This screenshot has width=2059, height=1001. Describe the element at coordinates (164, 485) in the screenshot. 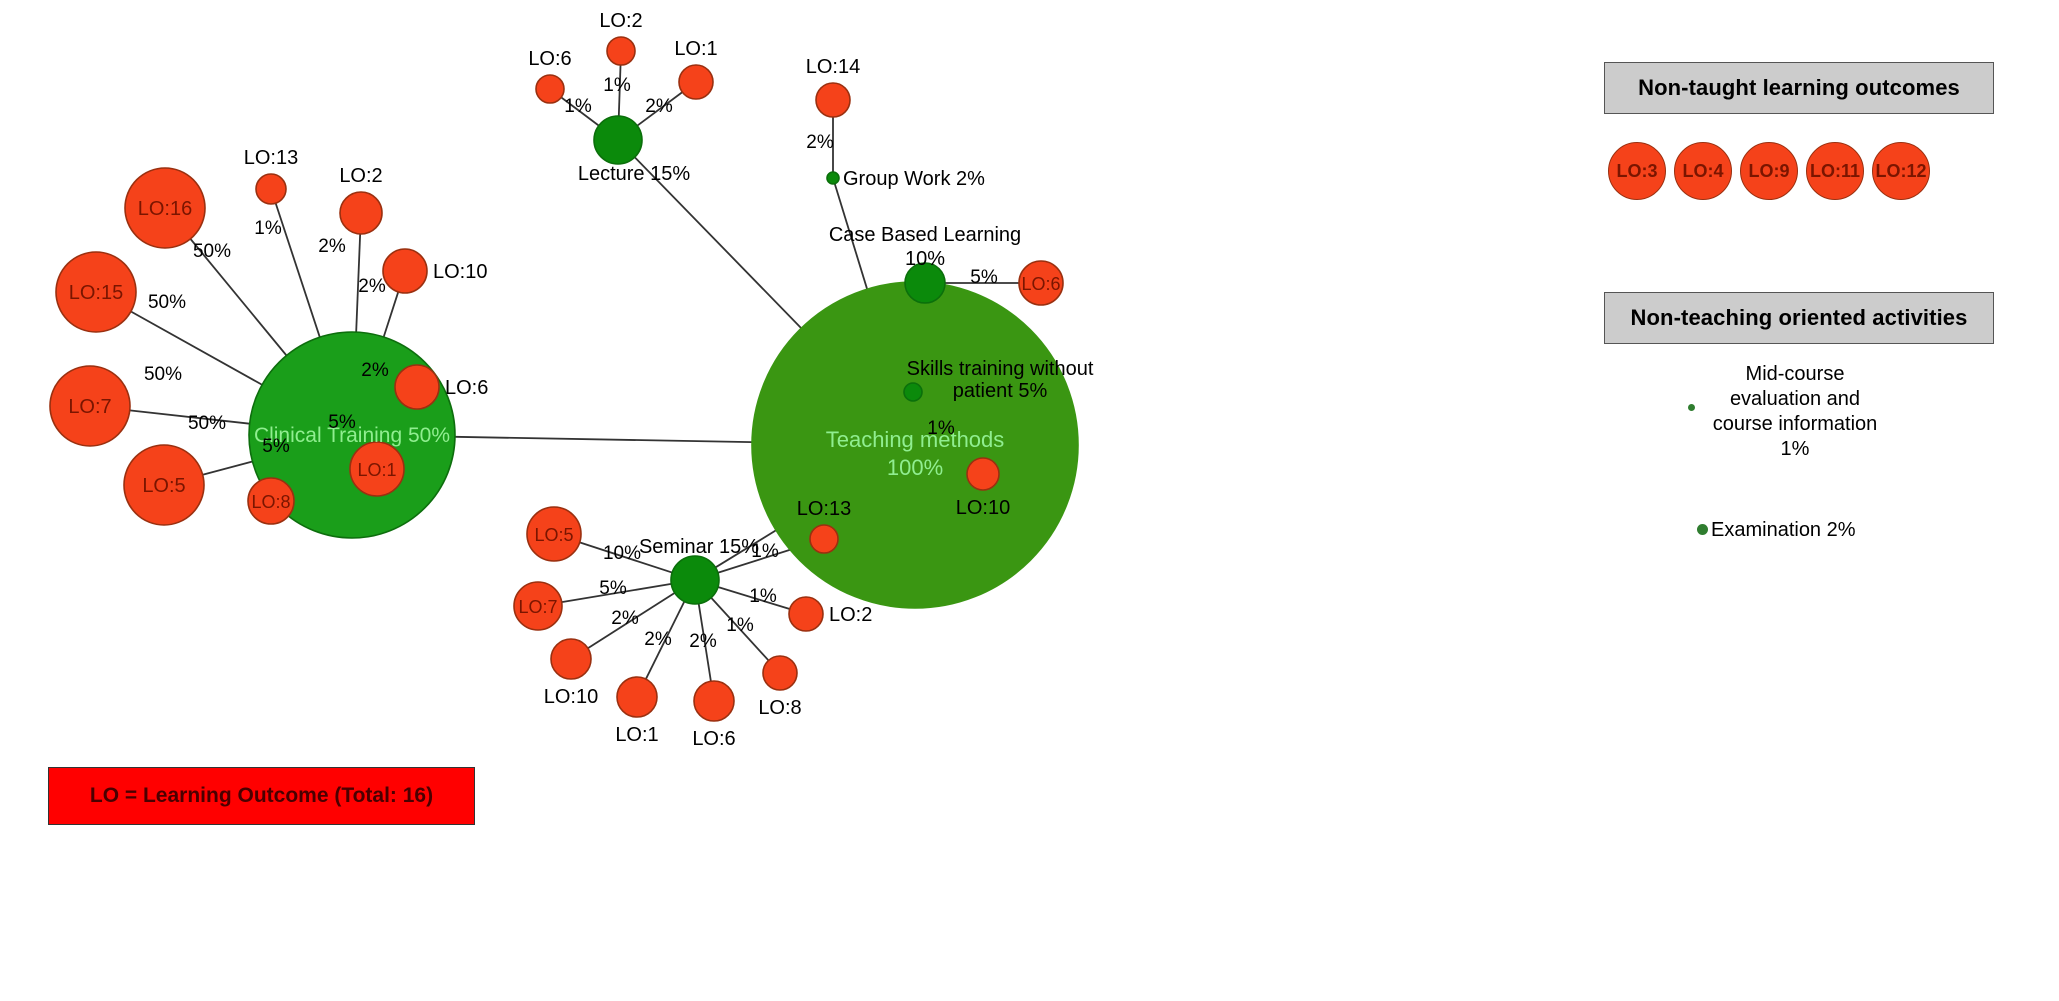

I see `node-lo5` at that location.